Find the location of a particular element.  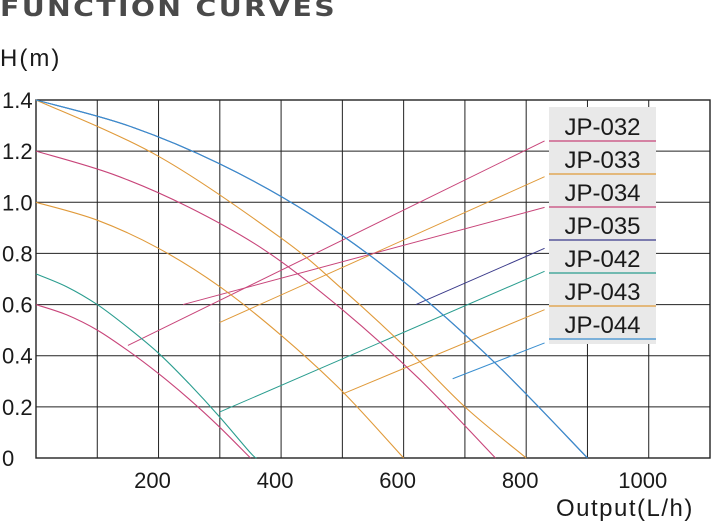

legend-label-jp-035: JP-035 is located at coordinates (602, 226).